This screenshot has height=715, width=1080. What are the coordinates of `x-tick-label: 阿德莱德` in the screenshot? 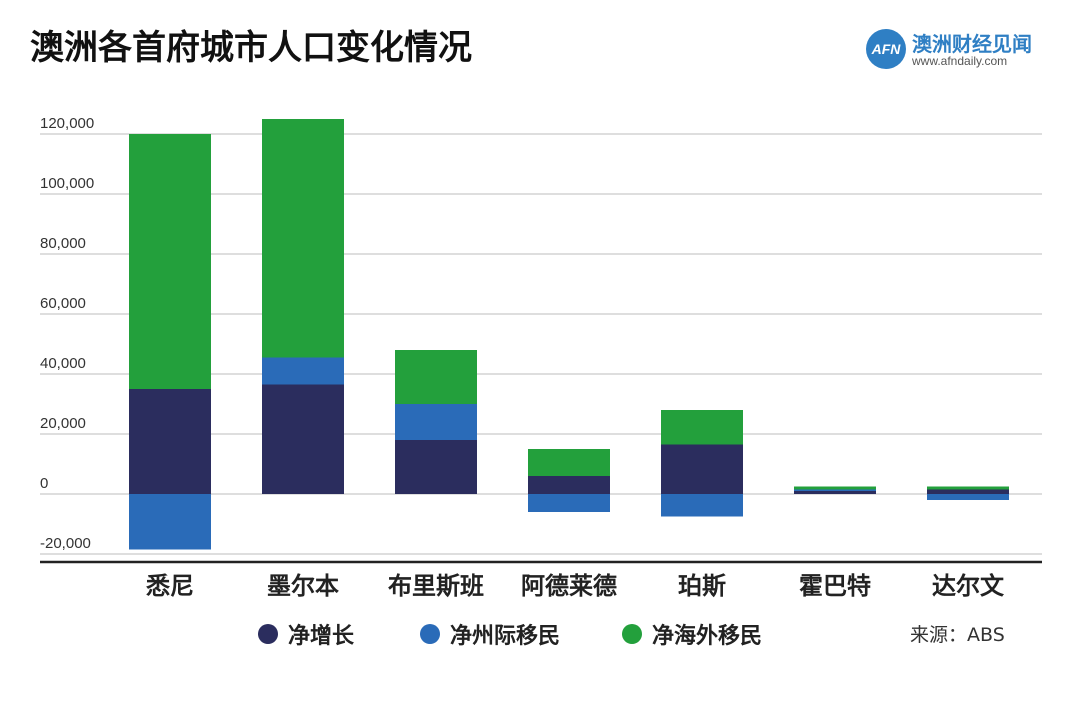 It's located at (569, 586).